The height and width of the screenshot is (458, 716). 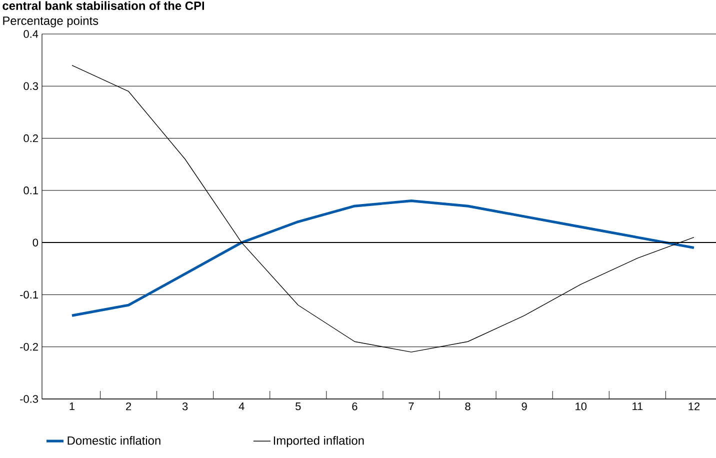 What do you see at coordinates (31, 190) in the screenshot?
I see `y-tick-label: 0.1` at bounding box center [31, 190].